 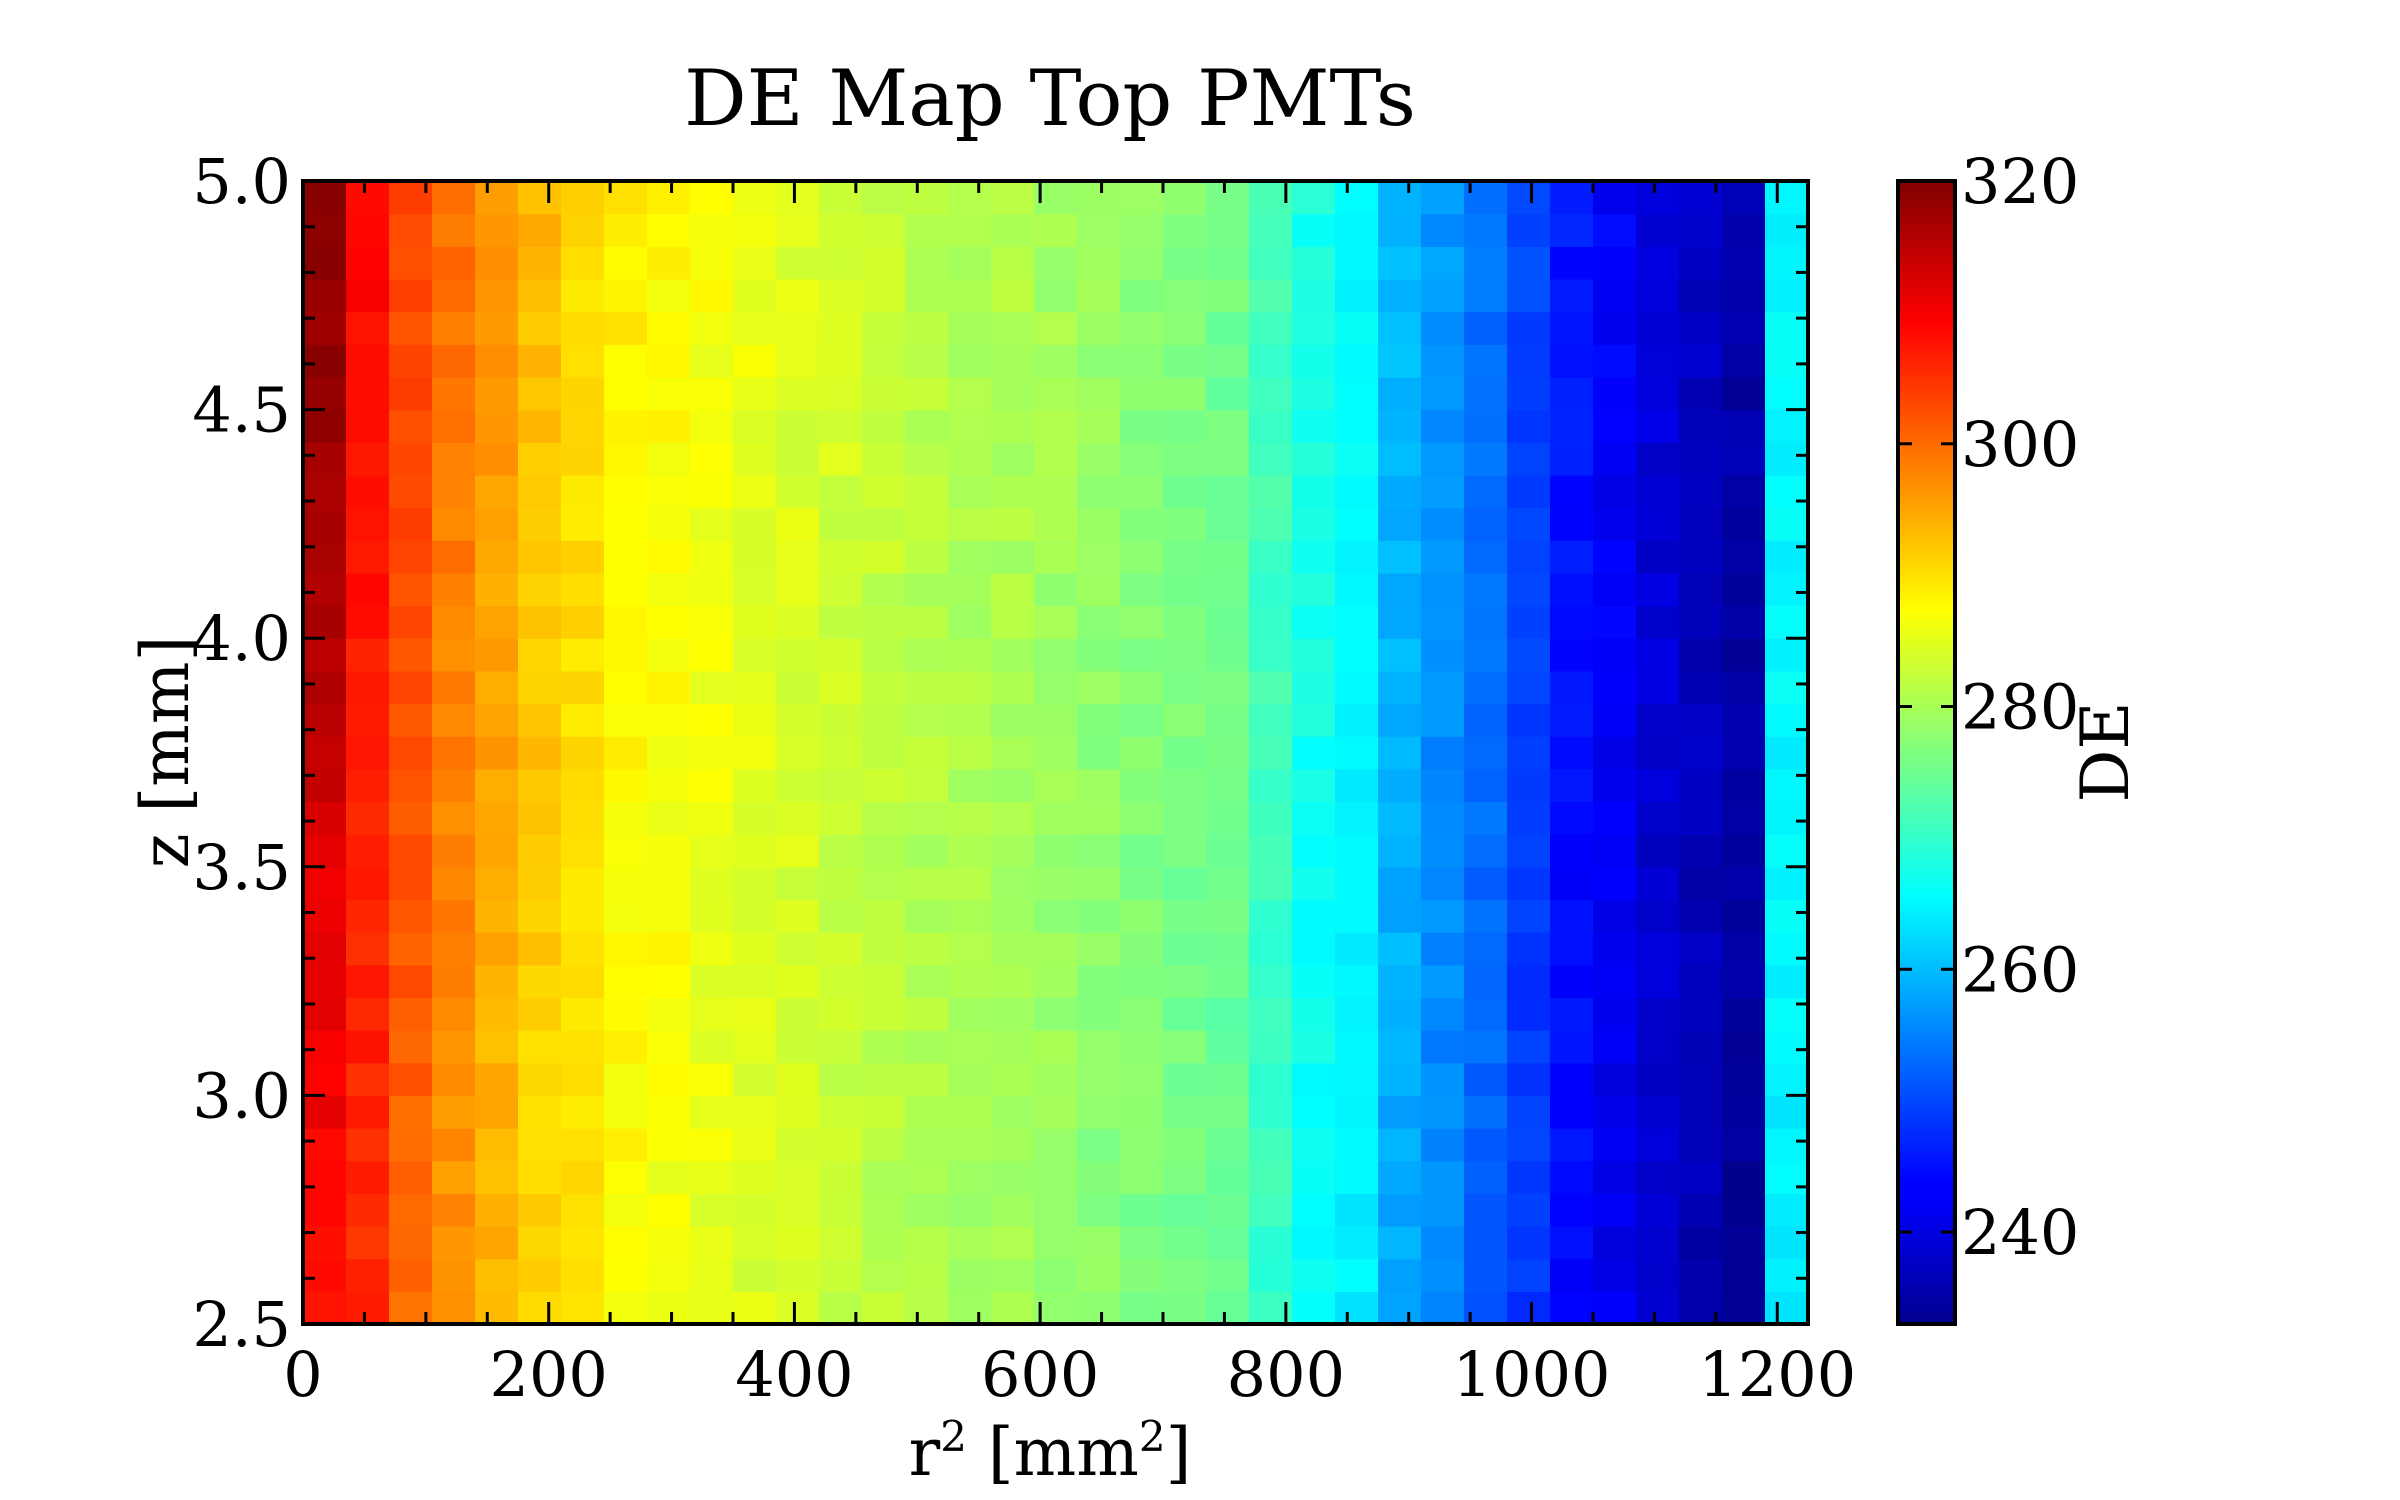 I want to click on y-tick-label: 3.0, so click(x=241, y=1095).